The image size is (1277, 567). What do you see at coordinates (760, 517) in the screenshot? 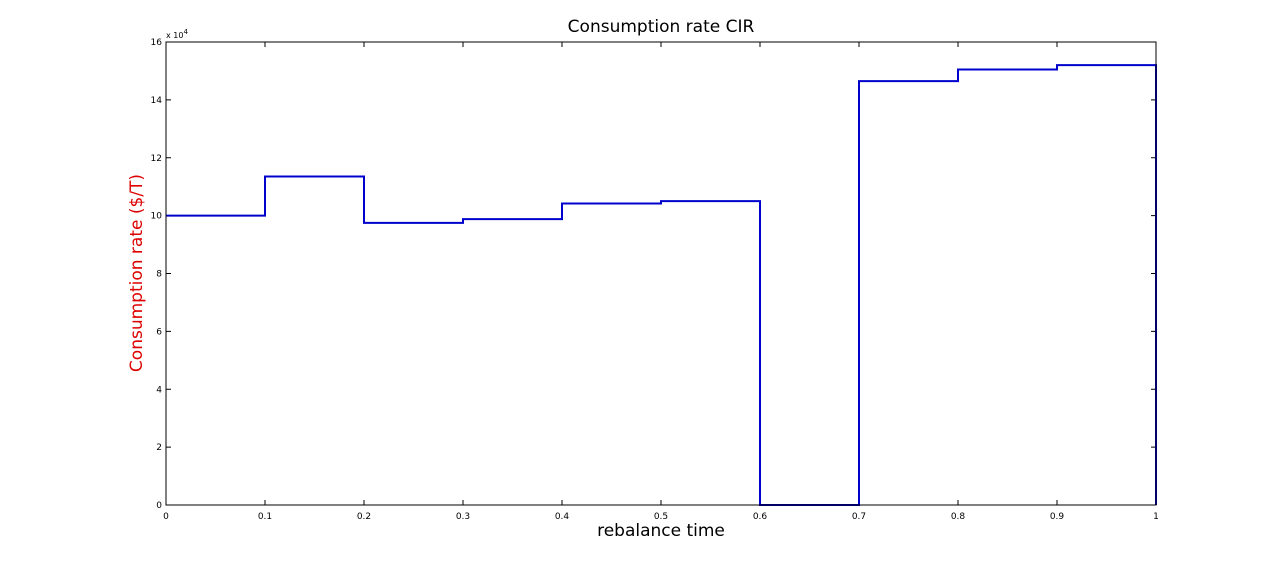
I see `x-tick-label: 0.6` at bounding box center [760, 517].